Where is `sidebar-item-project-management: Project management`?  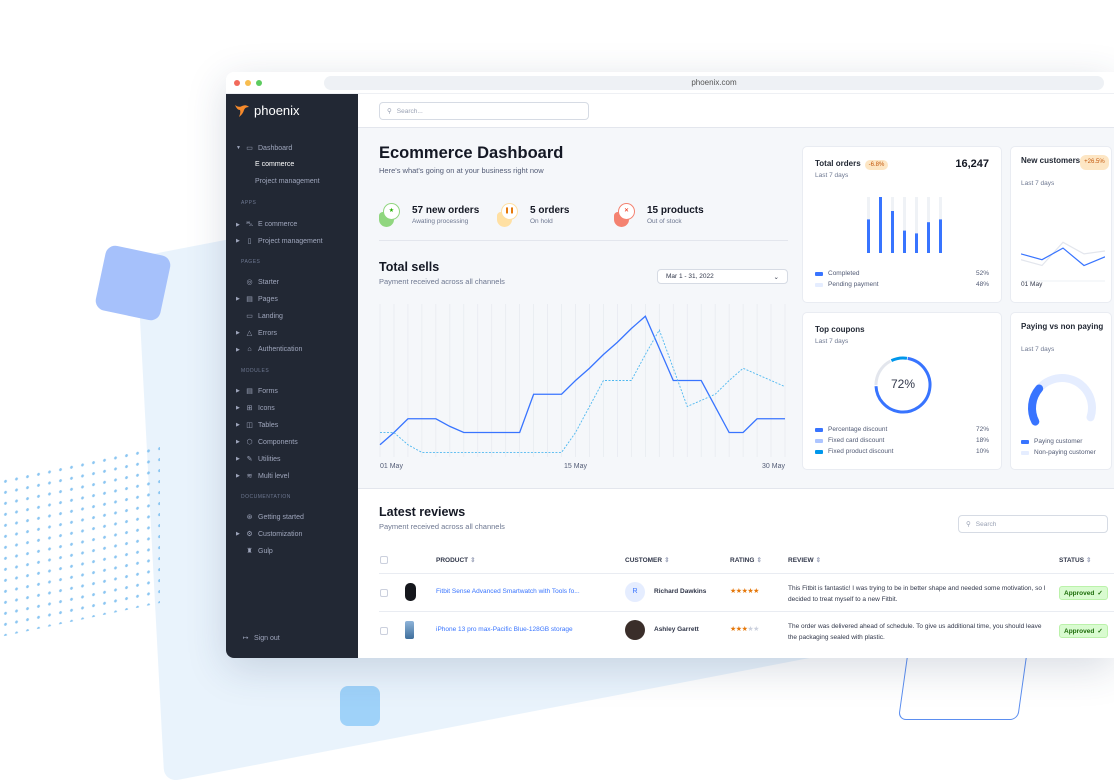 sidebar-item-project-management: Project management is located at coordinates (287, 181).